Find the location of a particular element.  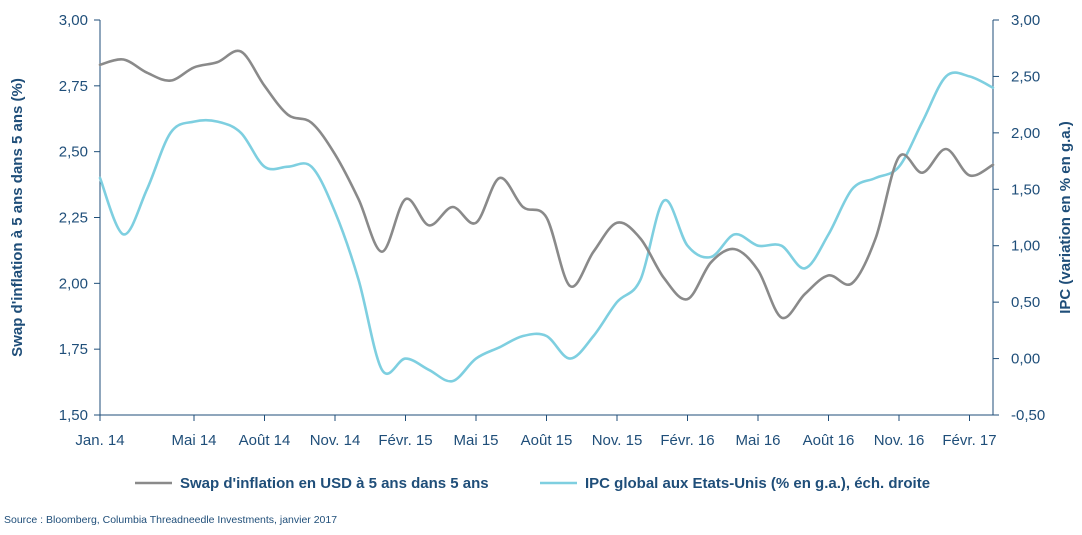

y-tick-label-right: 2,50 is located at coordinates (1025, 76).